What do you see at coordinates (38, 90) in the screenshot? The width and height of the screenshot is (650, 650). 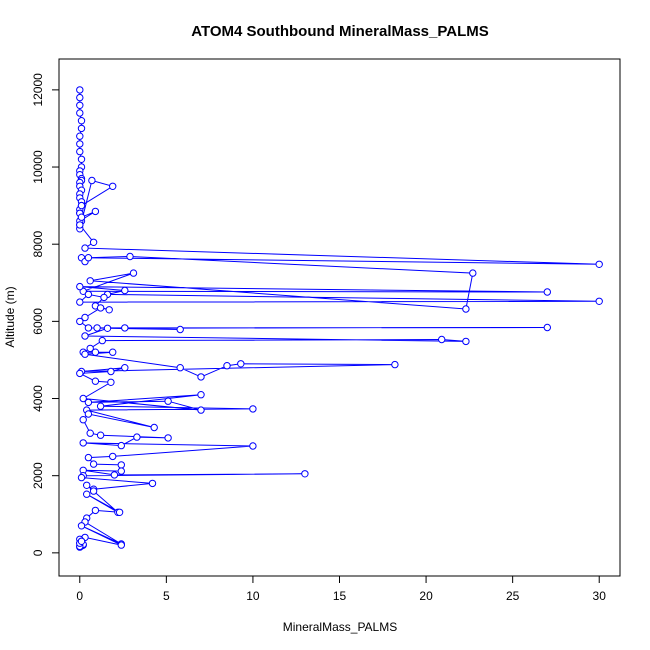 I see `y-tick-label: 12000` at bounding box center [38, 90].